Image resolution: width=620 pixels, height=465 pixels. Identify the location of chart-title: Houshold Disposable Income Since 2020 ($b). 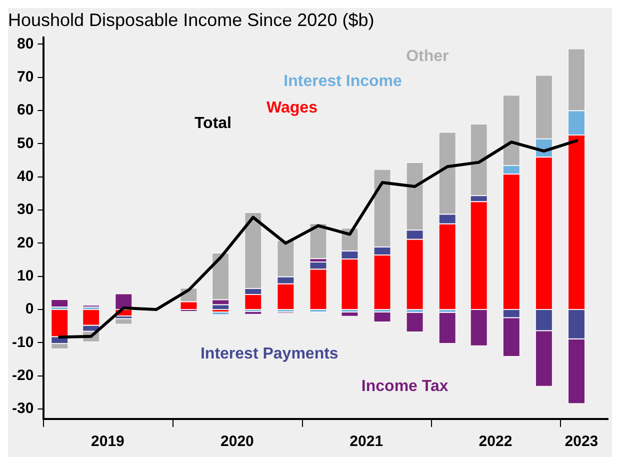
(191, 20).